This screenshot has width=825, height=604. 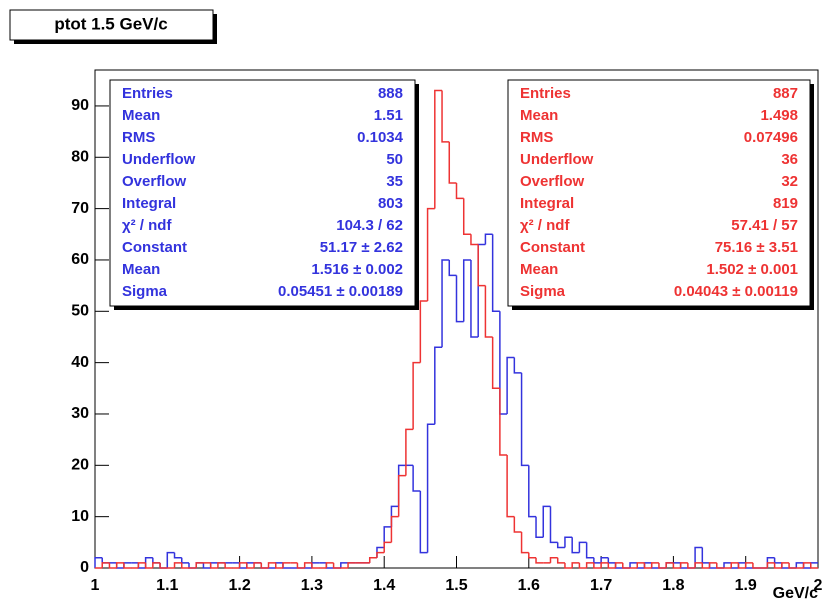 What do you see at coordinates (361, 247) in the screenshot?
I see `stats-value: 51.17 ± 2.62` at bounding box center [361, 247].